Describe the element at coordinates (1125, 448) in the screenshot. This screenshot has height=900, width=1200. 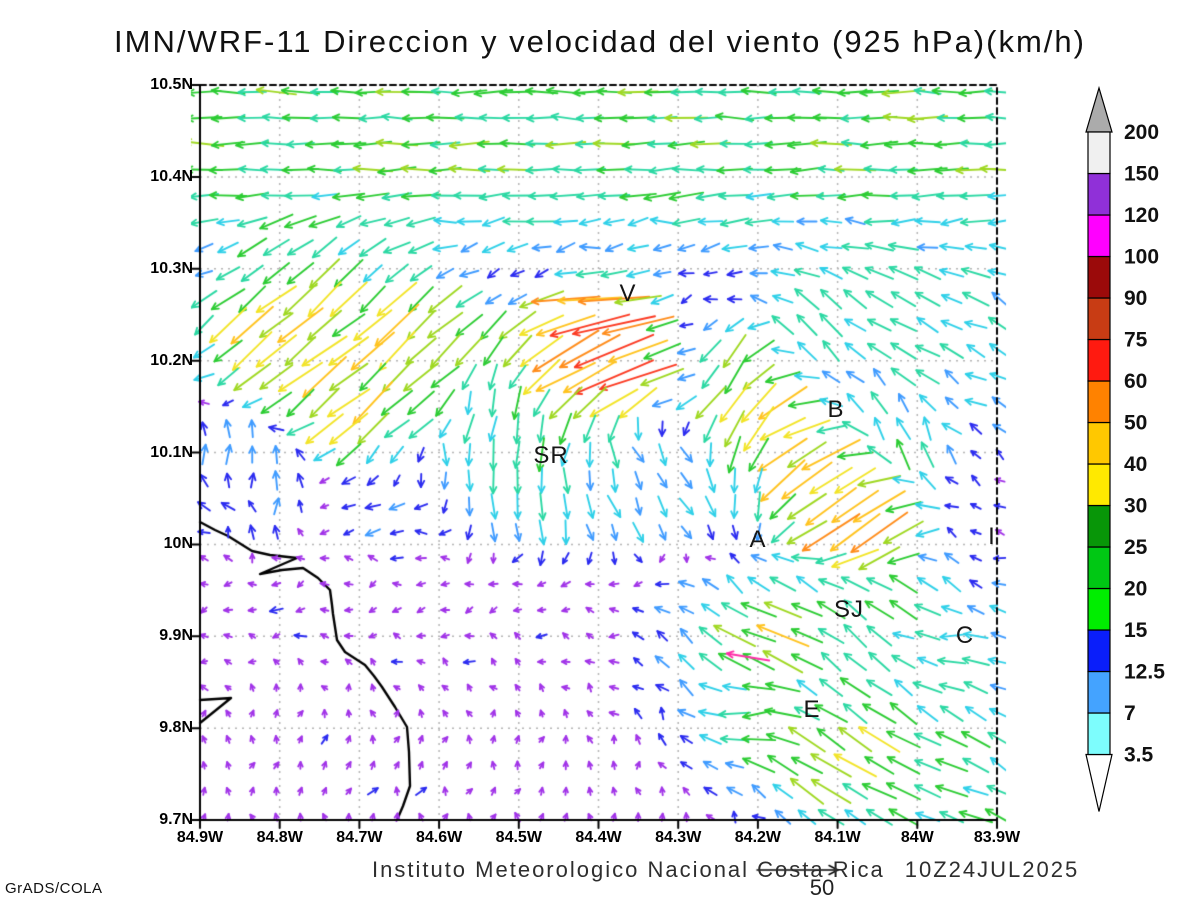
I see `color-legend-svg: 3.5 7 12.5 15 20 25 30 40 50 60 75 90 100 120 150 200` at that location.